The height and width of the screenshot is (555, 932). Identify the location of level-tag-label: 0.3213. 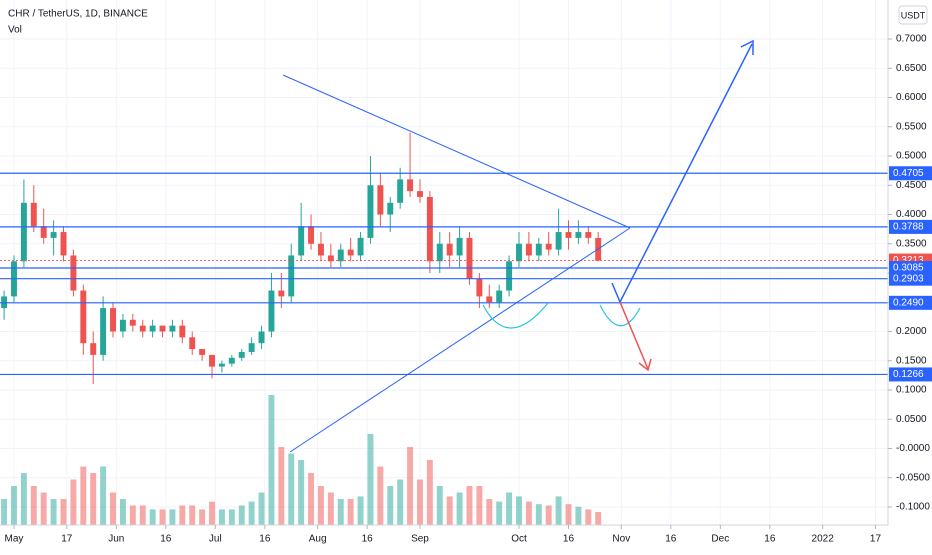
(908, 260).